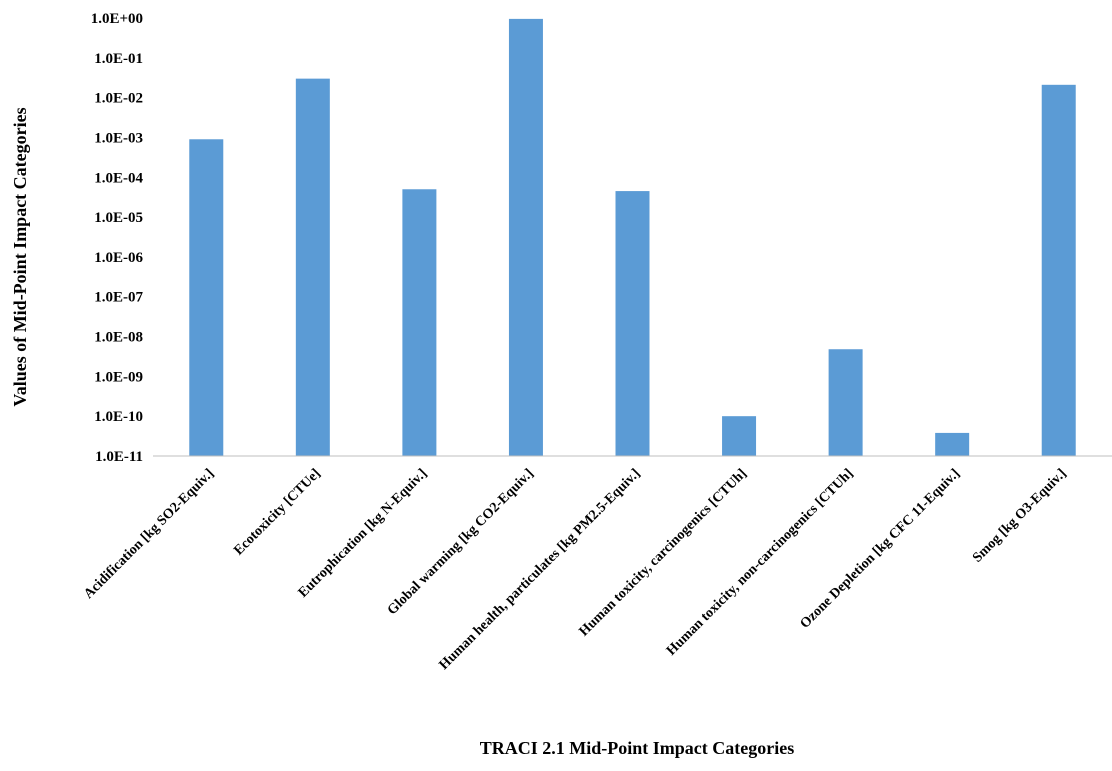  Describe the element at coordinates (118, 59) in the screenshot. I see `y-tick-label: 1.0E-01` at that location.